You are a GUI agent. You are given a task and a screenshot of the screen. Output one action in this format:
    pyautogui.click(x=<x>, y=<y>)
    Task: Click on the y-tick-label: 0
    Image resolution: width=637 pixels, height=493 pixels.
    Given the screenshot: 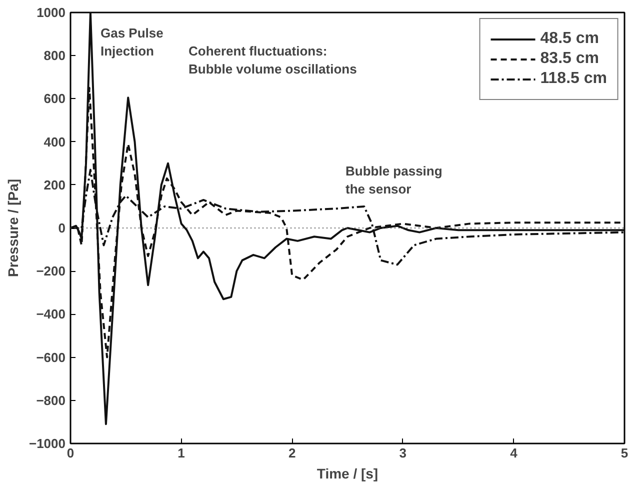 What is the action you would take?
    pyautogui.click(x=62, y=228)
    